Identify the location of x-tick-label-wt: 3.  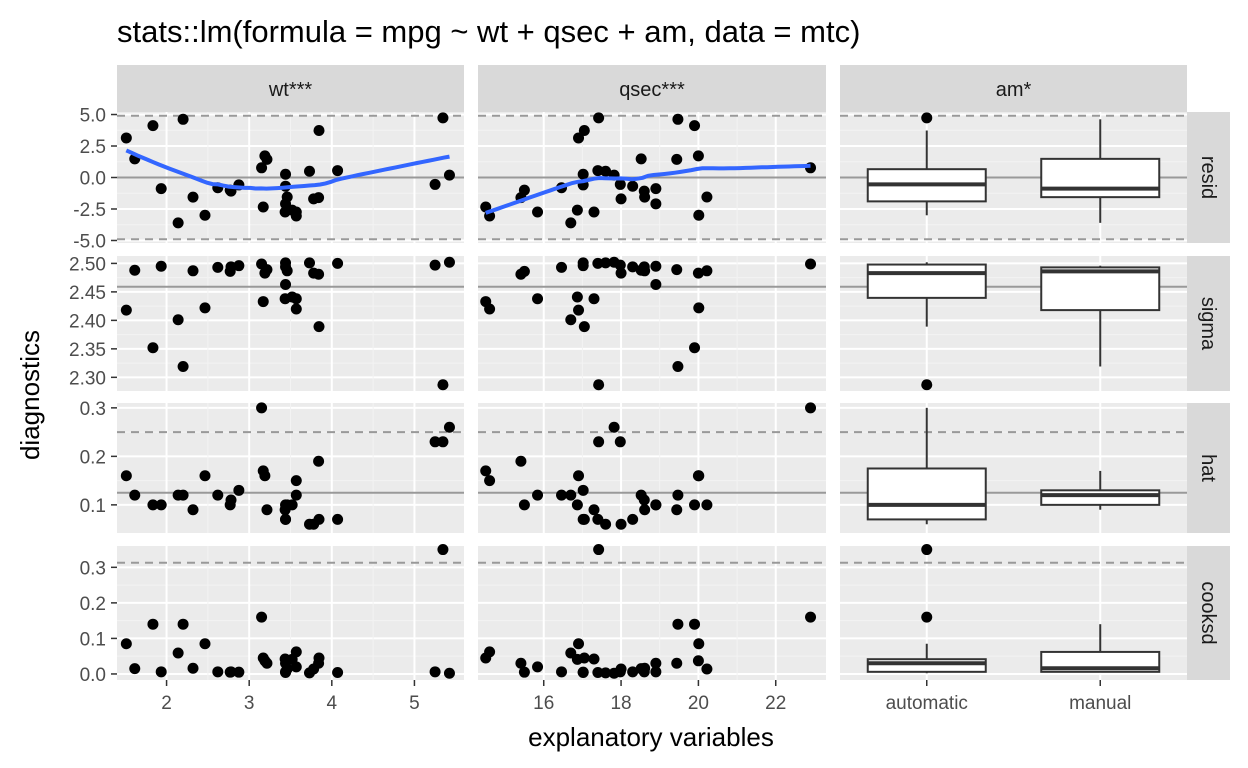
(249, 703).